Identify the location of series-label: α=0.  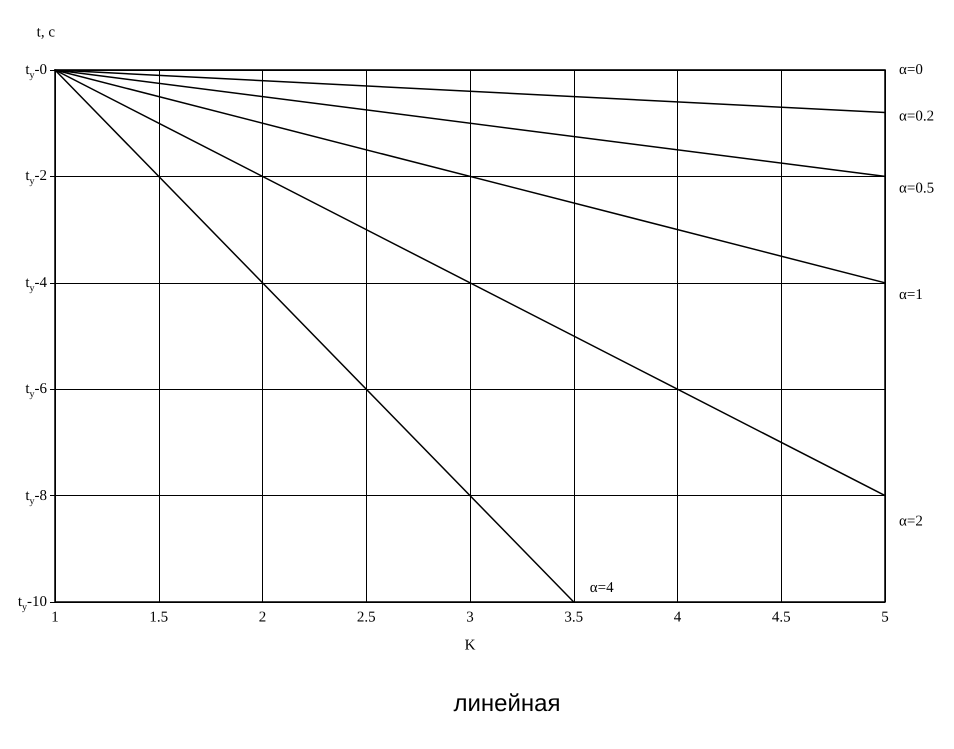
(911, 70).